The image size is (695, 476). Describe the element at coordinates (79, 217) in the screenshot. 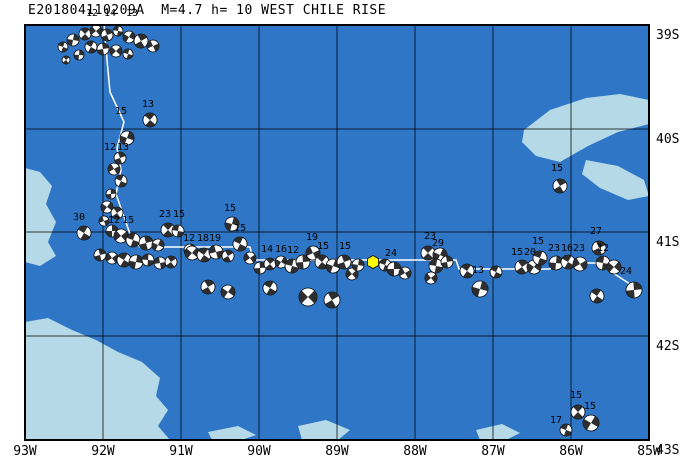

I see `depth-label: 30` at that location.